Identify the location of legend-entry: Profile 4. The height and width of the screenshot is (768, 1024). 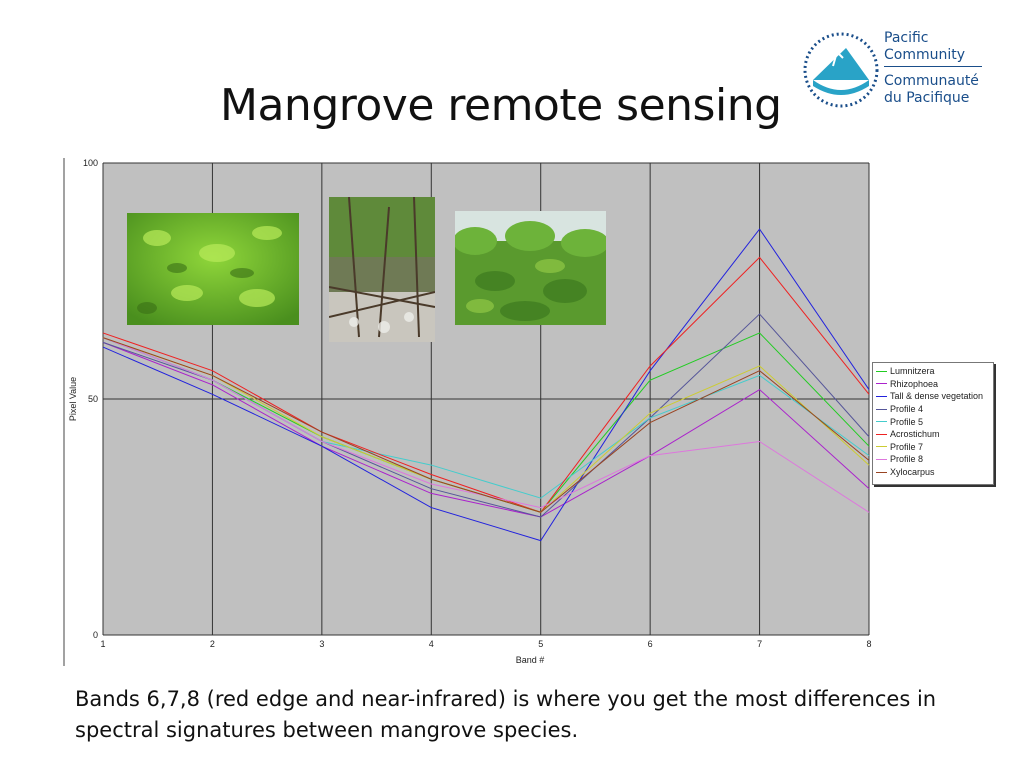
(933, 409).